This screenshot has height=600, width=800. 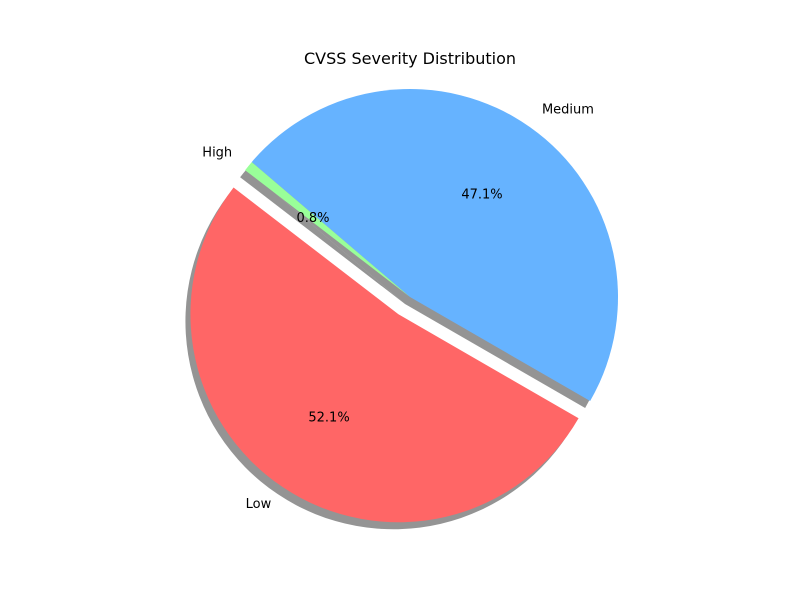 What do you see at coordinates (410, 58) in the screenshot?
I see `chart-title: CVSS Severity Distribution` at bounding box center [410, 58].